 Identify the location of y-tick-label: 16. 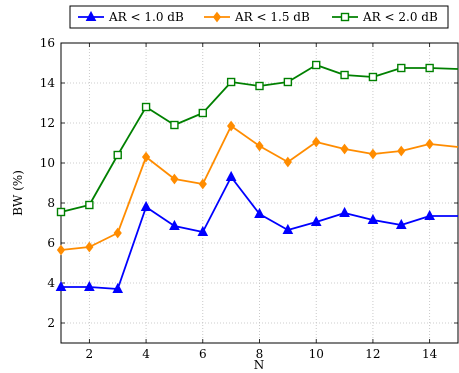
(47, 43).